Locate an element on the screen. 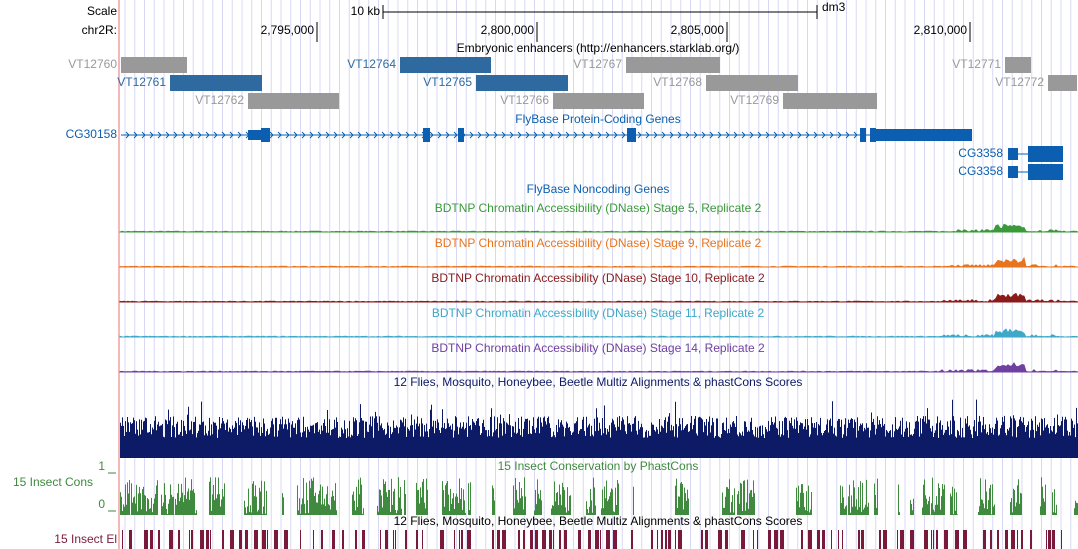 This screenshot has height=549, width=1078. enhancer-label: VT12761 is located at coordinates (141, 82).